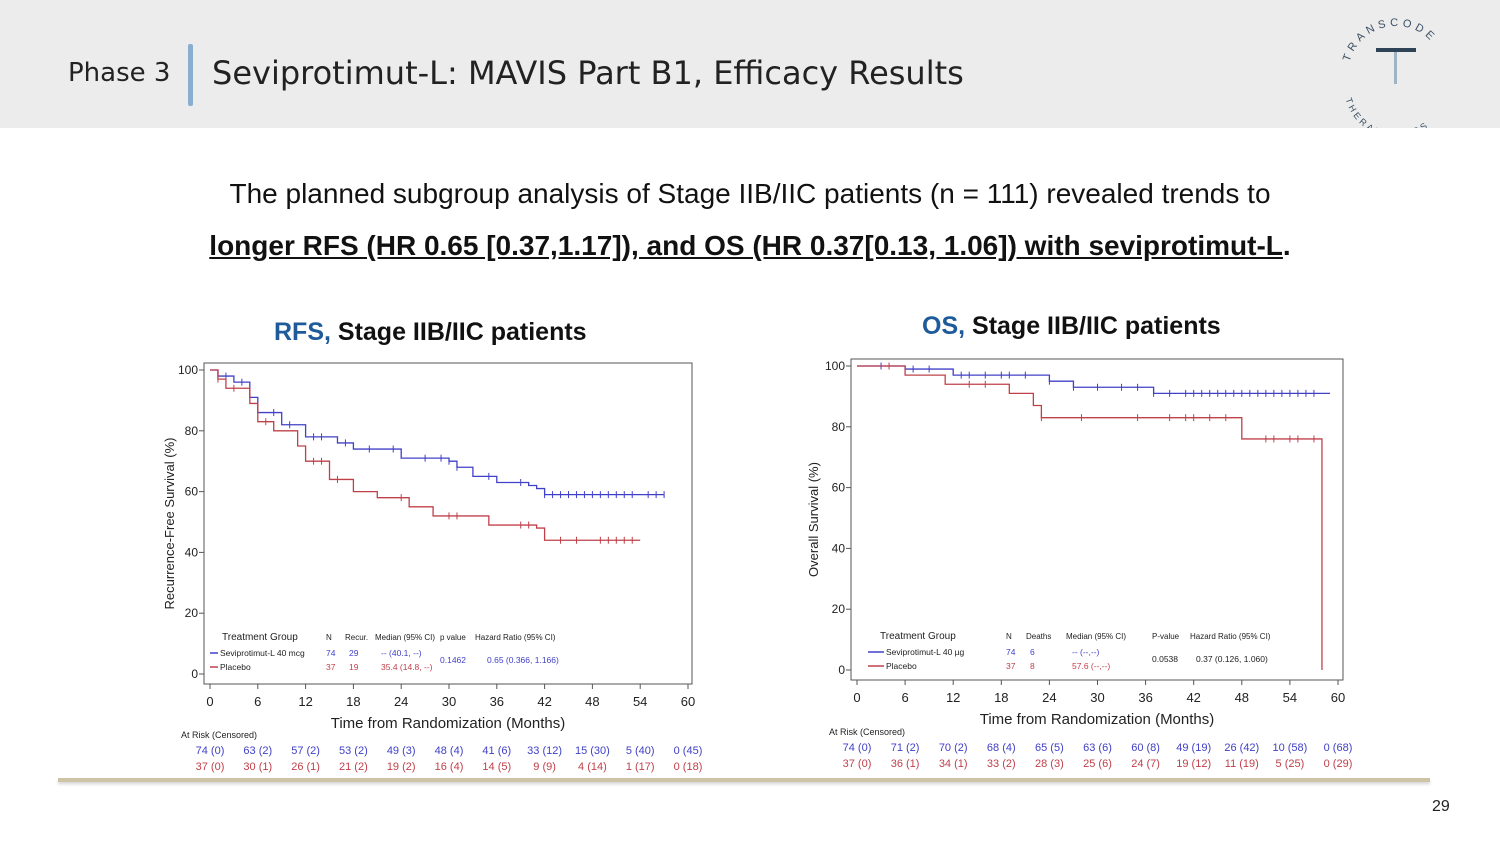 This screenshot has height=844, width=1500. Describe the element at coordinates (640, 751) in the screenshot. I see `rfs-atrisk-treatment: 5 (40)` at that location.